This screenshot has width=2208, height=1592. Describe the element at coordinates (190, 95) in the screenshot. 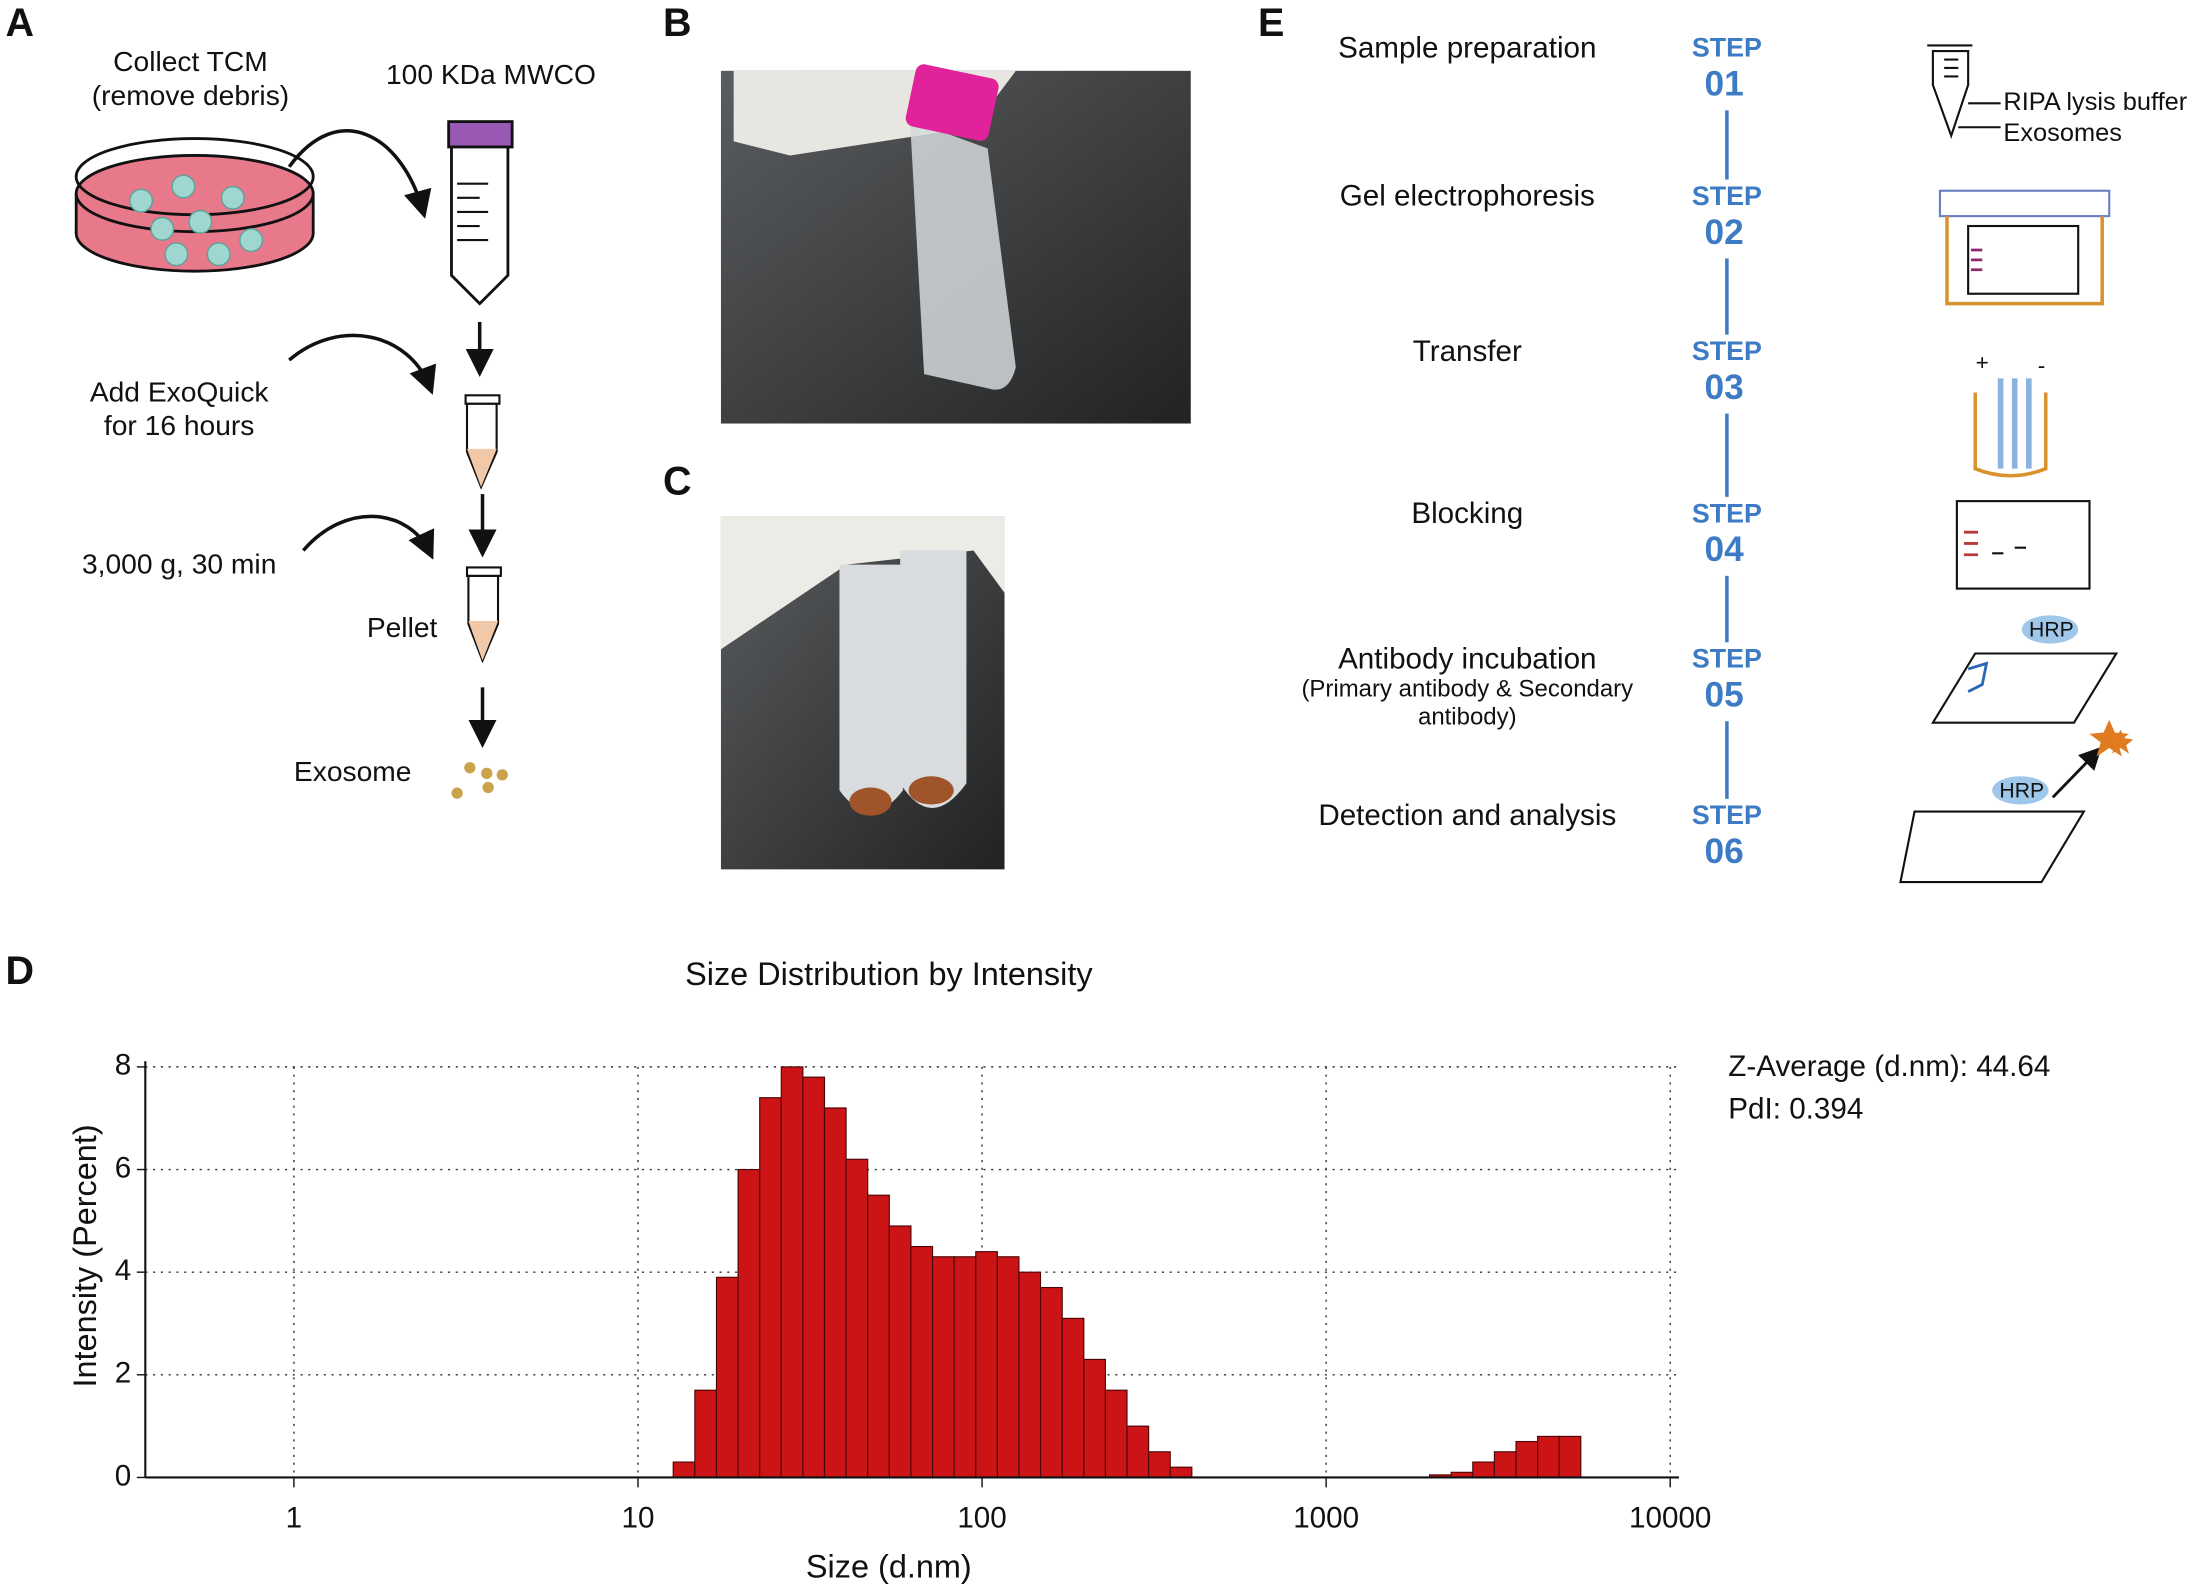

I see `label: (remove debris)` at that location.